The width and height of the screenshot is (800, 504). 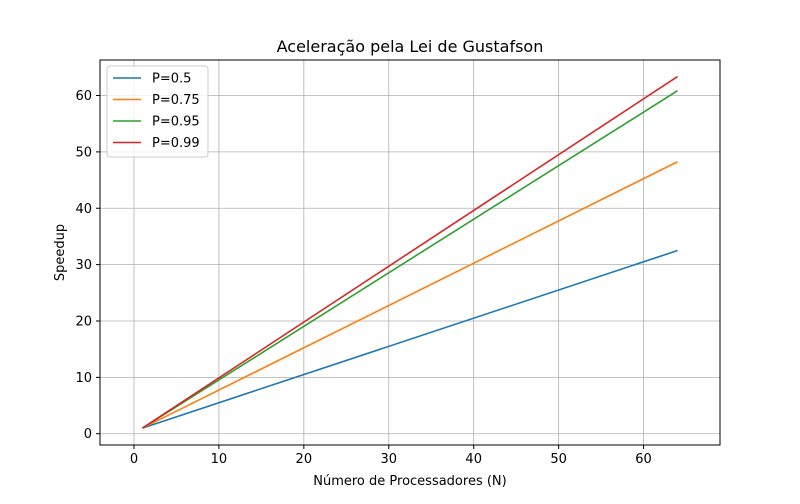 I want to click on x-tick-label: 10, so click(x=219, y=459).